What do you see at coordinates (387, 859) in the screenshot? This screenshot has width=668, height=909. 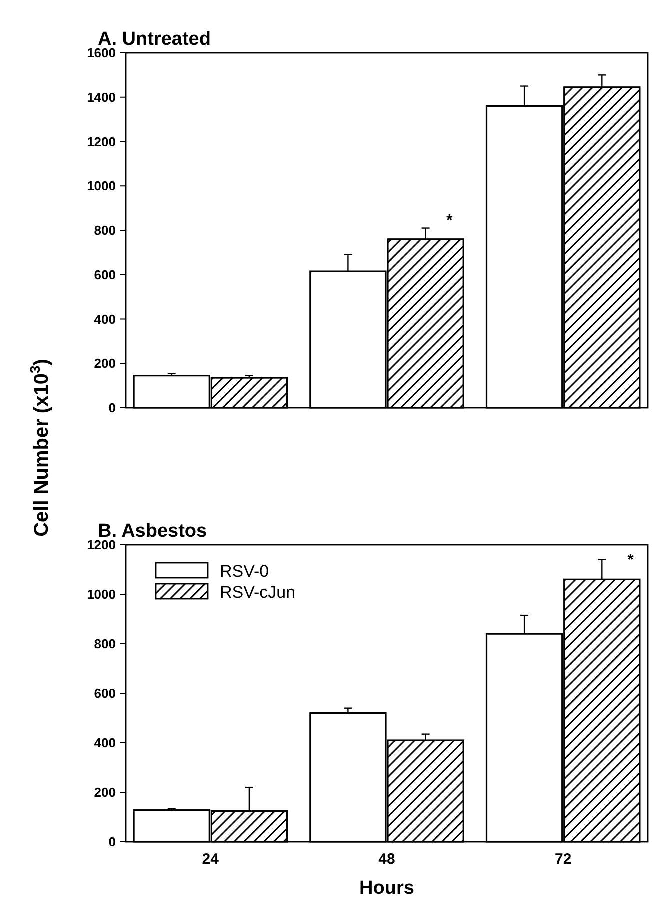 I see `x-tick-label: 48` at bounding box center [387, 859].